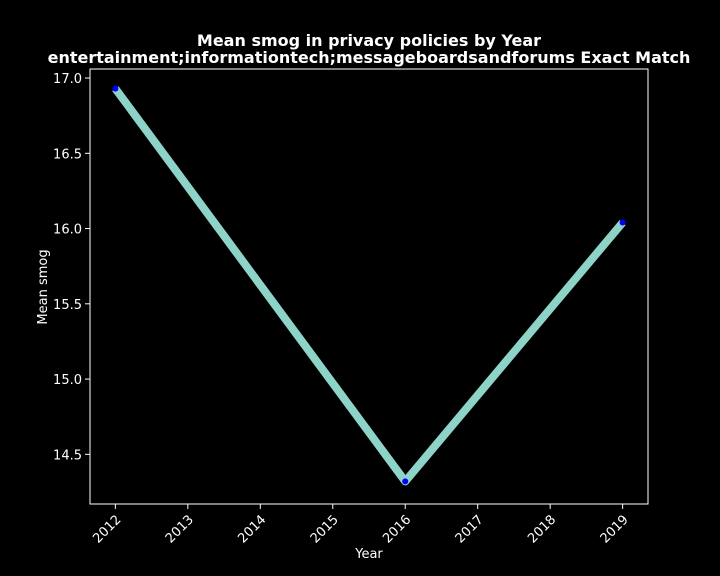 The width and height of the screenshot is (720, 576). What do you see at coordinates (369, 40) in the screenshot?
I see `chart-title: Mean smog in privacy policies by Year` at bounding box center [369, 40].